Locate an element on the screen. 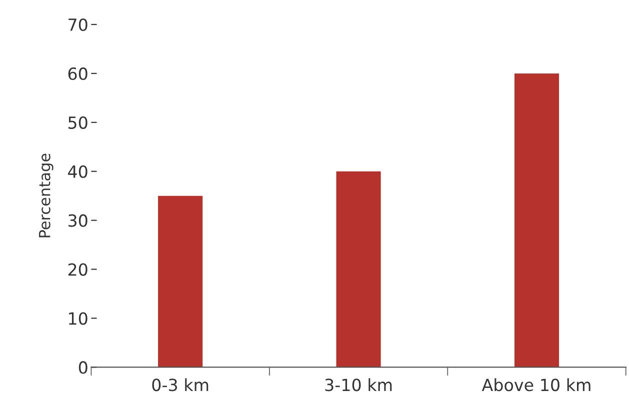 This screenshot has width=629, height=408. y-tick-label: 50 is located at coordinates (78, 122).